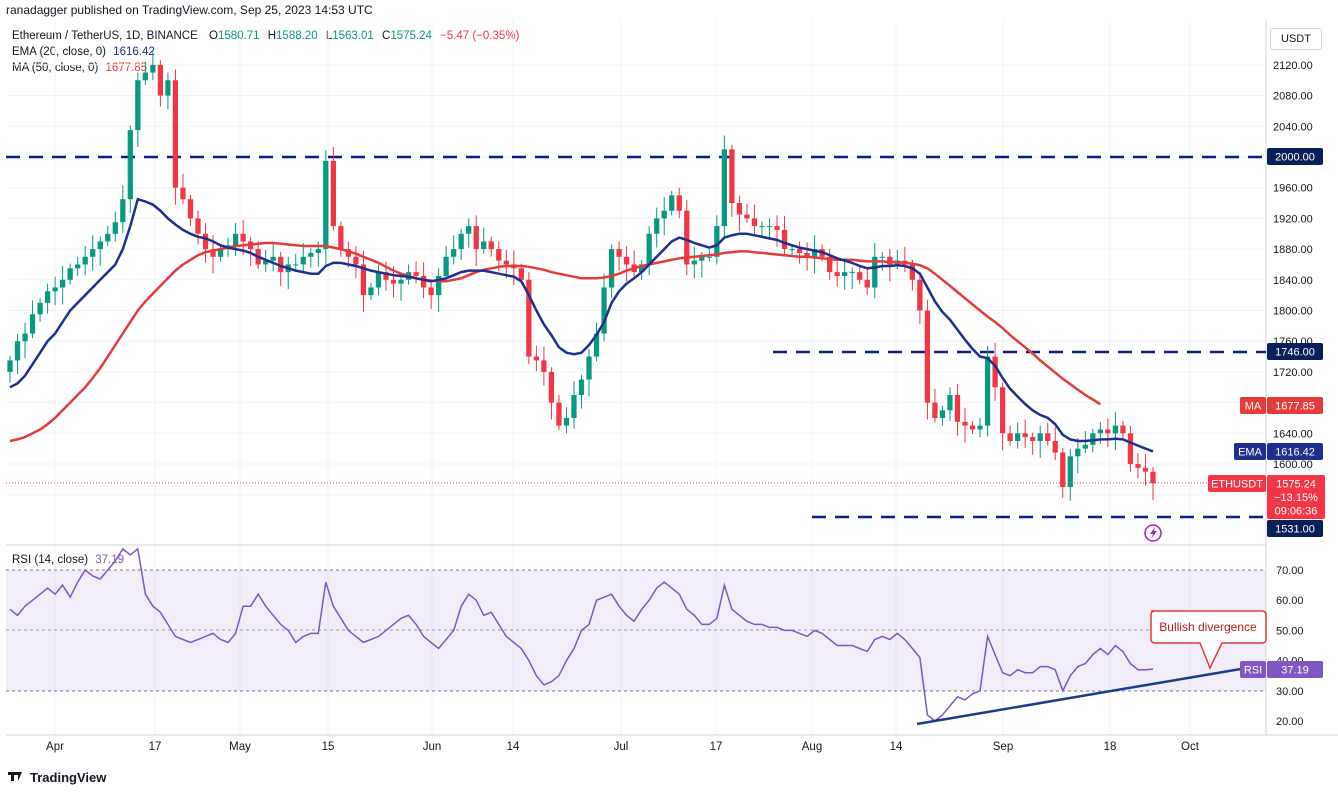 This screenshot has width=1338, height=793. I want to click on symbol-name: Ethereum / TetherUS, 1D, BINANCE, so click(105, 36).